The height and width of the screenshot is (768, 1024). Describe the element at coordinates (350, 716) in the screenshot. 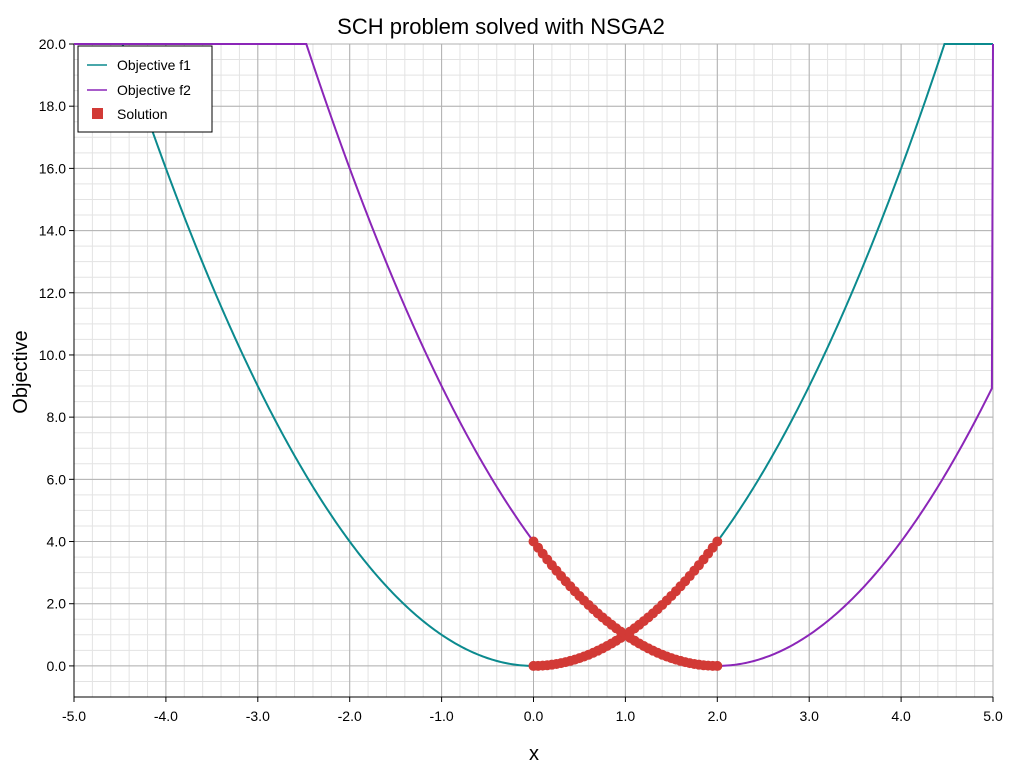

I see `x-tick-label: -2.0` at that location.